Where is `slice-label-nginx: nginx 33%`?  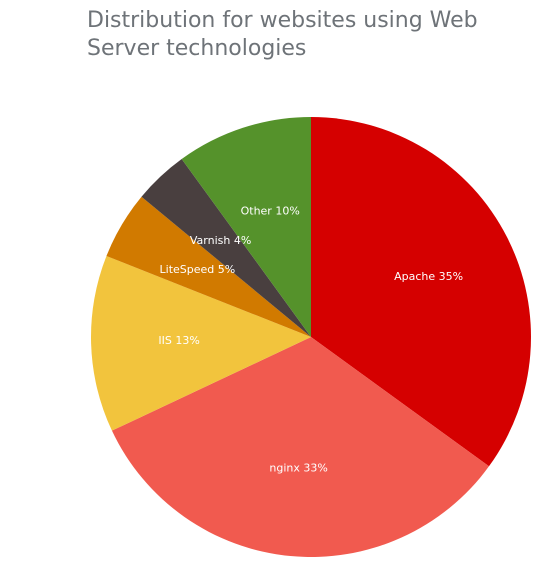 slice-label-nginx: nginx 33% is located at coordinates (298, 467).